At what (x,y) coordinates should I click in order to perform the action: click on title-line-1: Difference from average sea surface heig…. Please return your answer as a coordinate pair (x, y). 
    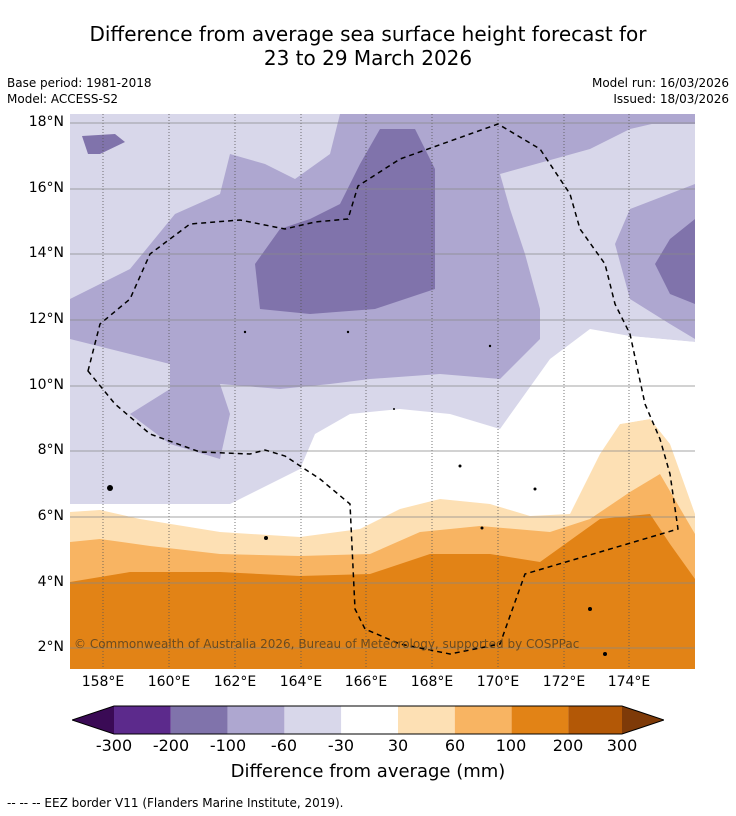
    Looking at the image, I should click on (368, 34).